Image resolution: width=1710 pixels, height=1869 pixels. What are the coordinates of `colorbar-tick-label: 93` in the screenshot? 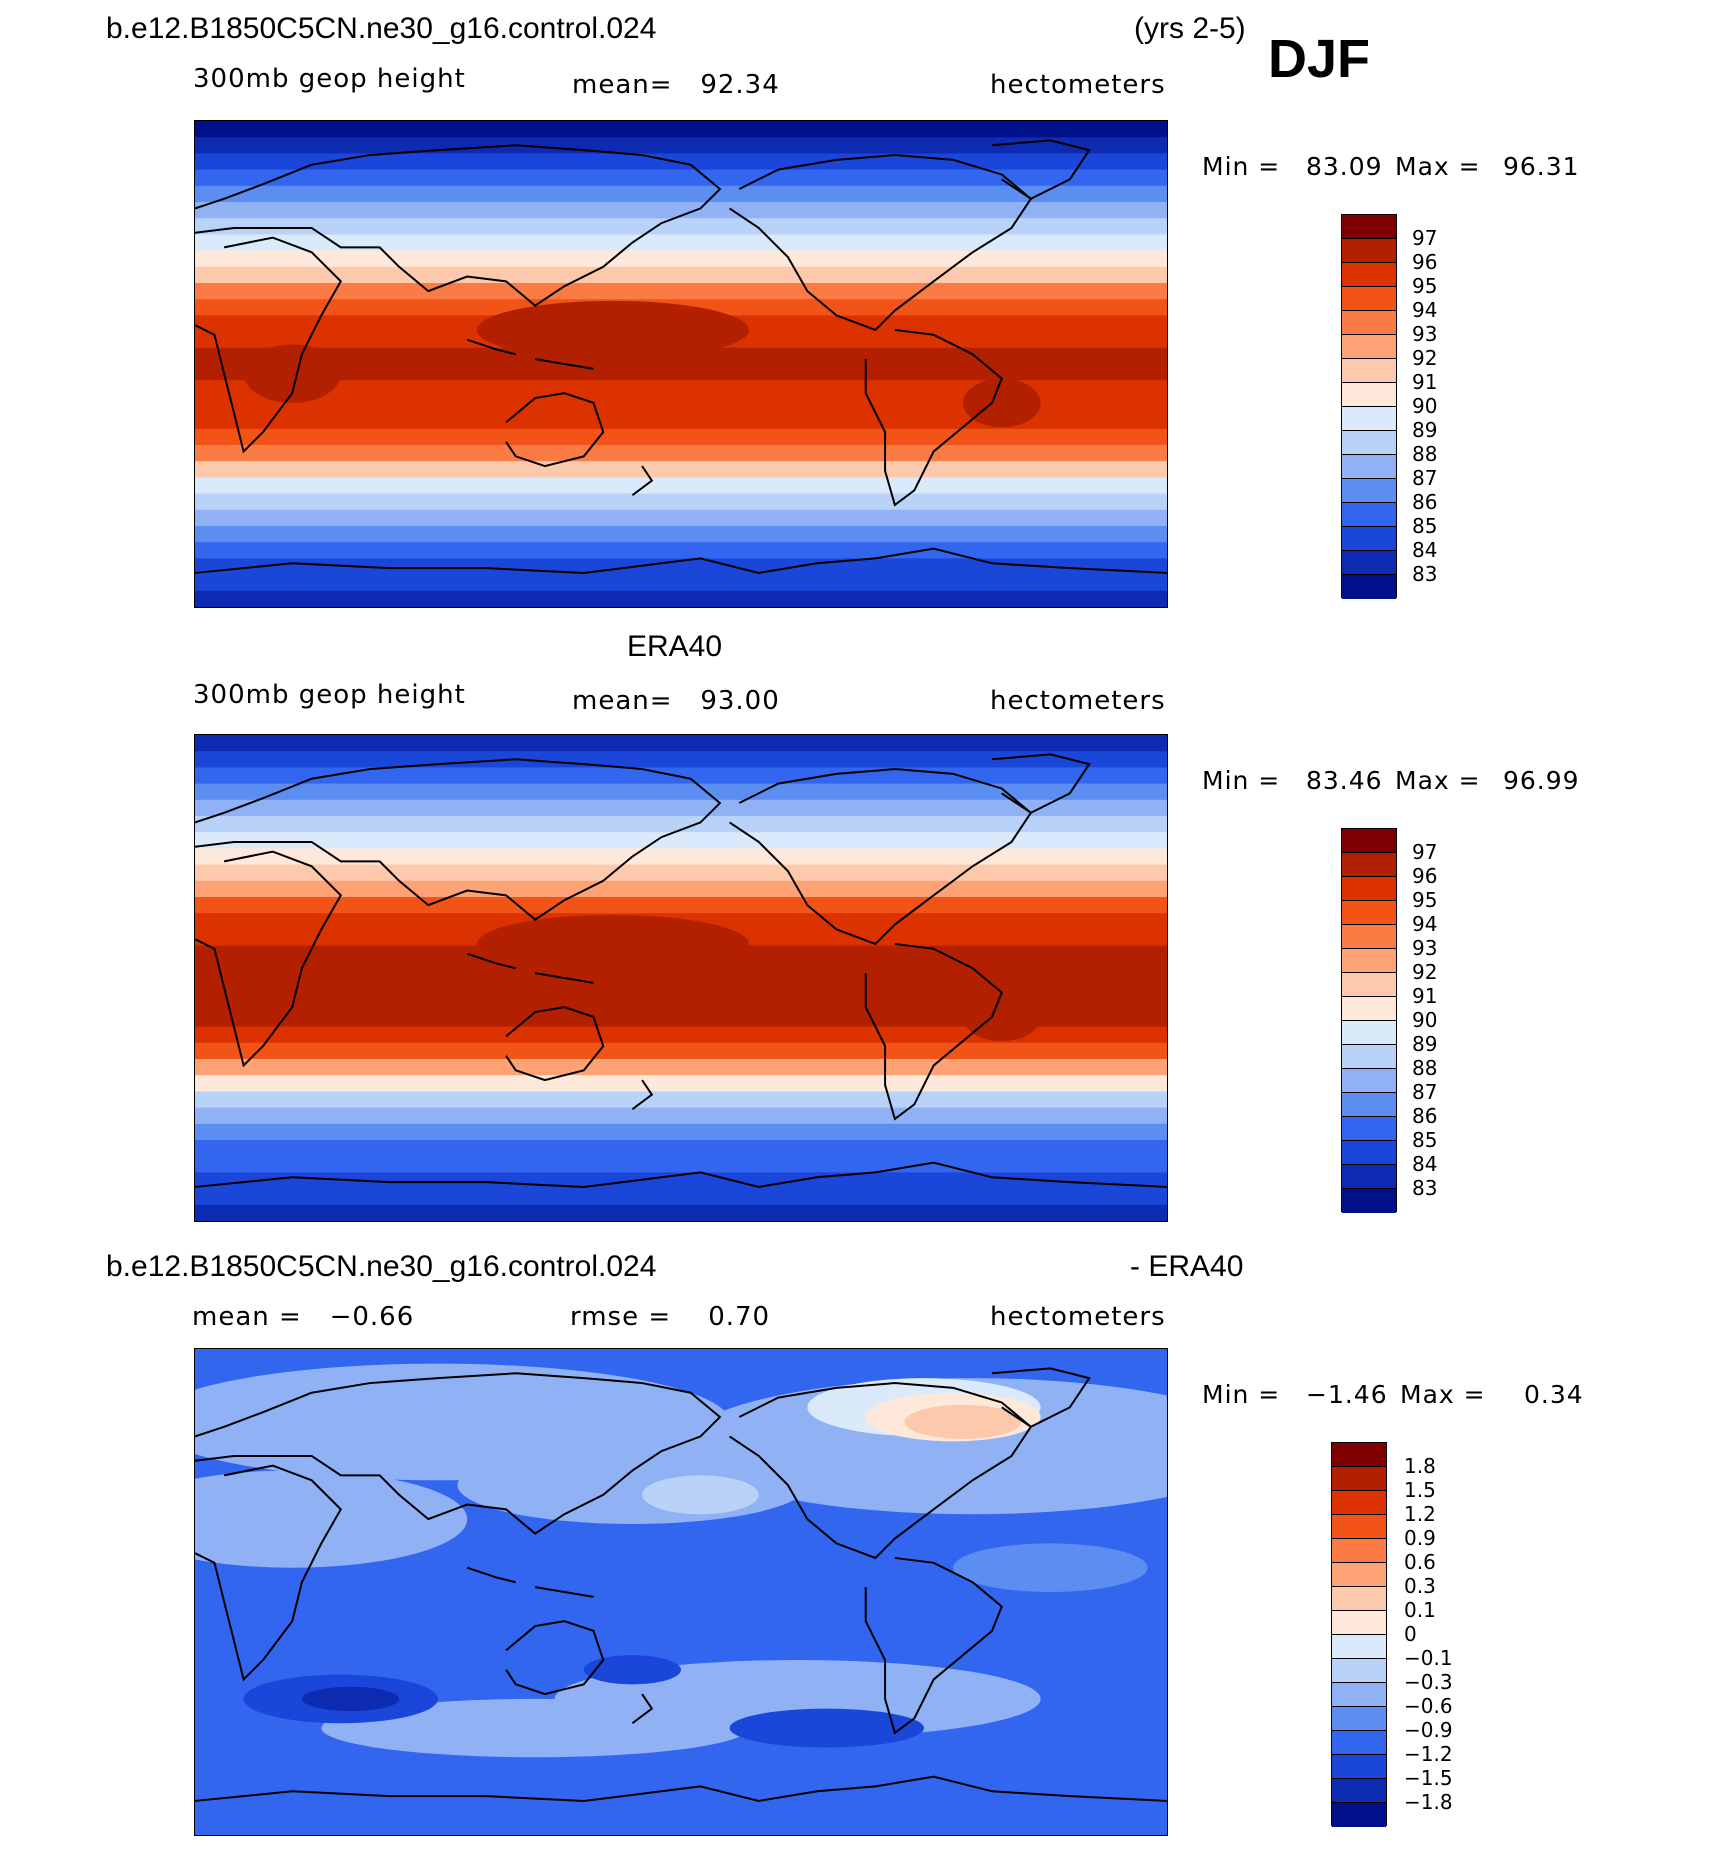 It's located at (1425, 334).